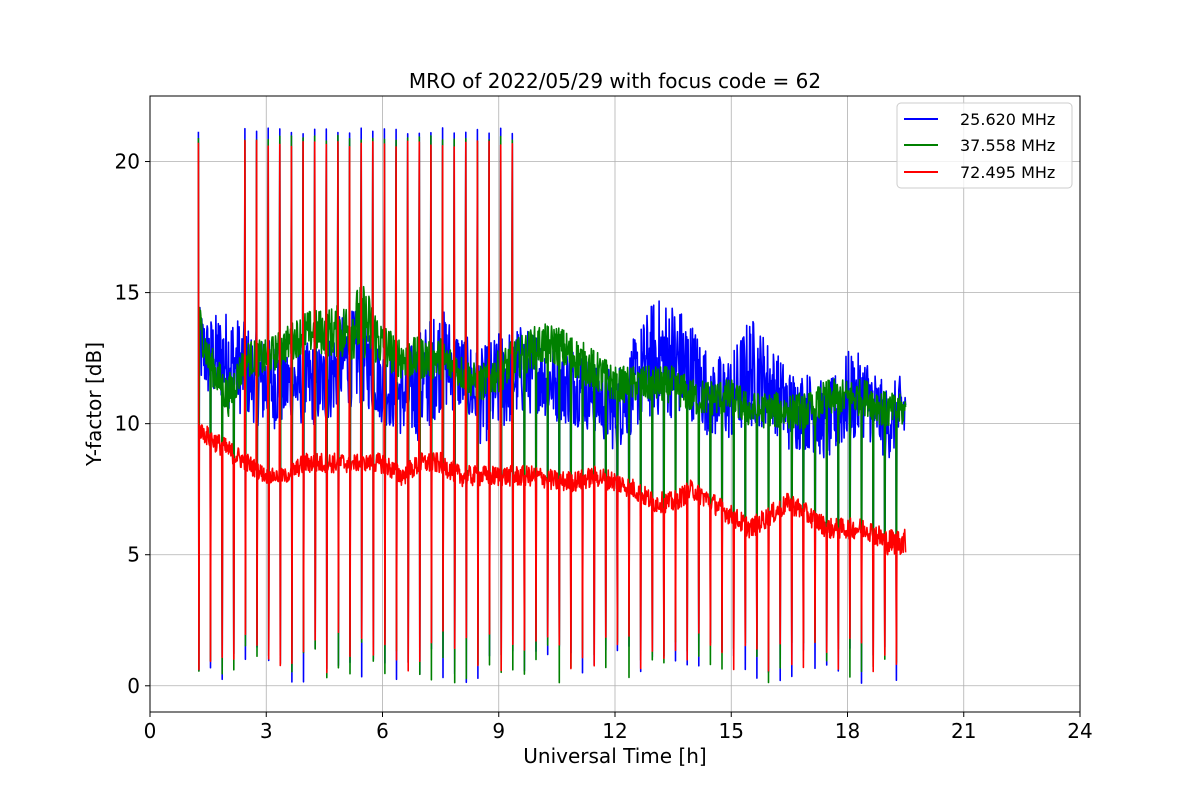  What do you see at coordinates (94, 404) in the screenshot?
I see `y-axis-label: Y-factor [dB]` at bounding box center [94, 404].